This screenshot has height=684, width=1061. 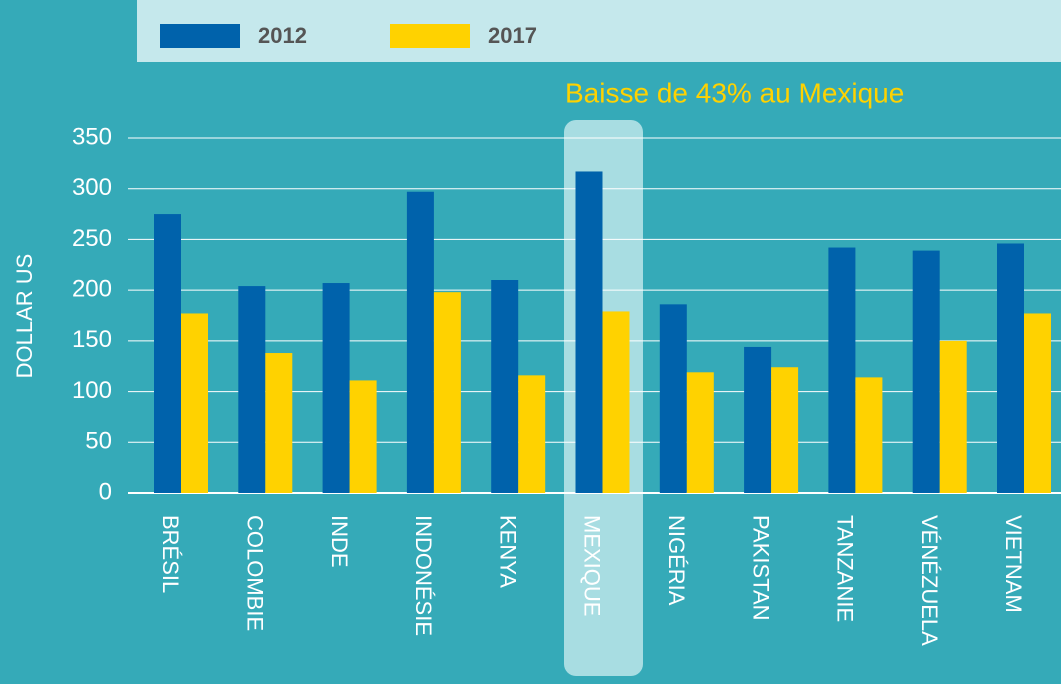 What do you see at coordinates (507, 551) in the screenshot?
I see `x-tick-label: KENYA` at bounding box center [507, 551].